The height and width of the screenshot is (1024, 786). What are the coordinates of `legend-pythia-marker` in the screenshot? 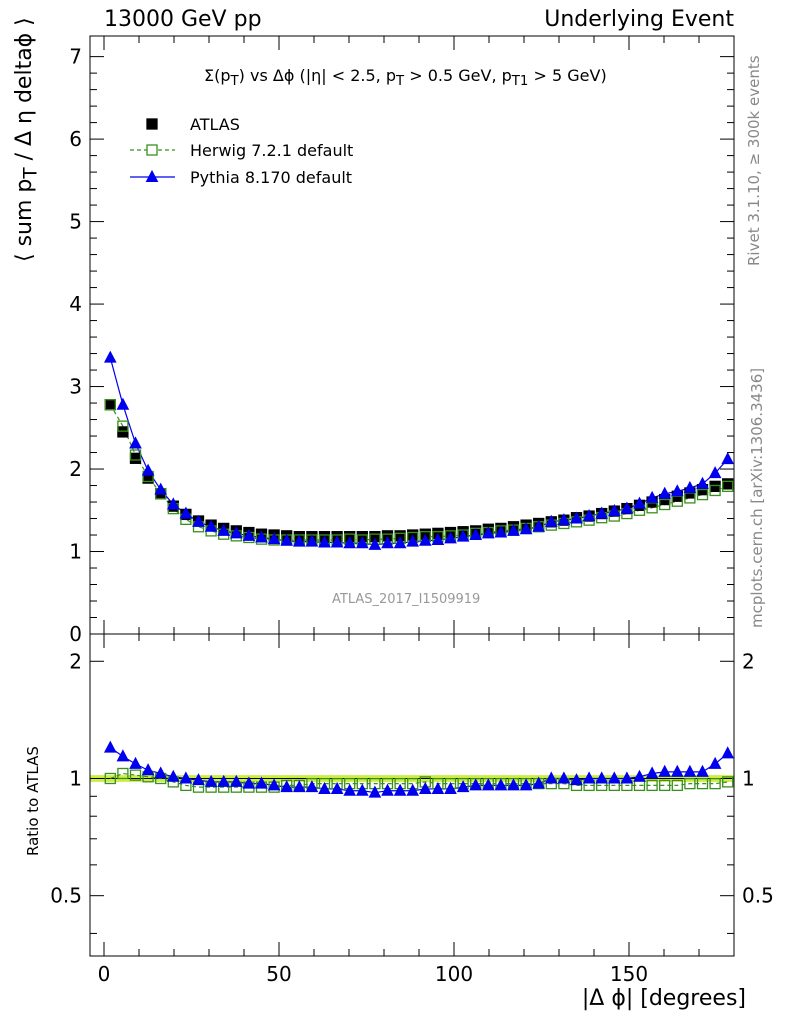 It's located at (152, 175).